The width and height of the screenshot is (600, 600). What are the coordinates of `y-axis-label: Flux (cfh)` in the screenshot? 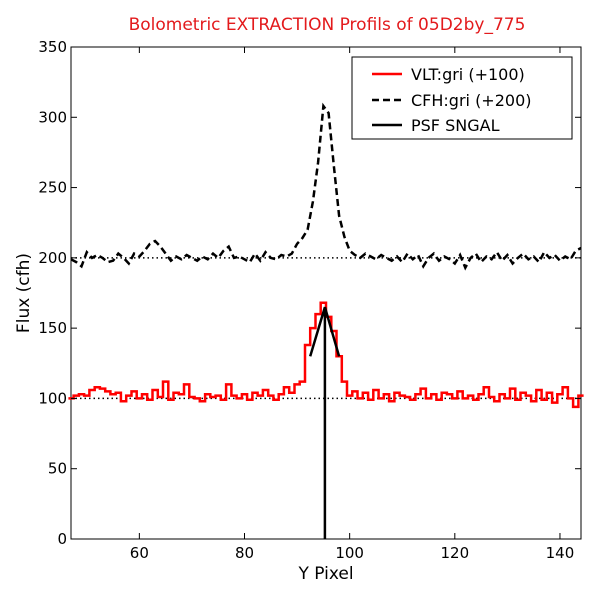 It's located at (24, 293).